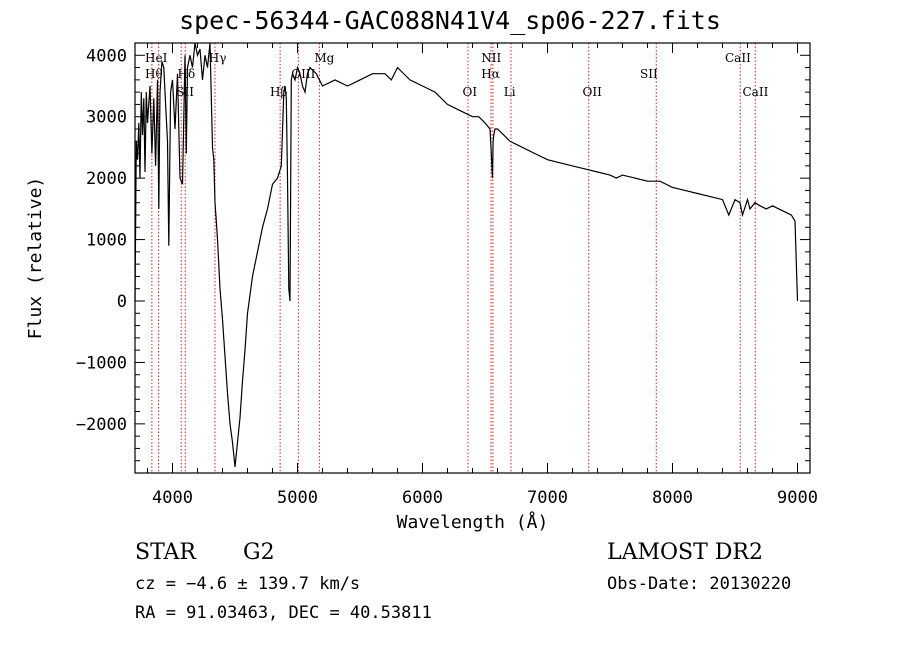 This screenshot has height=649, width=900. What do you see at coordinates (35, 258) in the screenshot?
I see `y-axis-label: Flux (relative)` at bounding box center [35, 258].